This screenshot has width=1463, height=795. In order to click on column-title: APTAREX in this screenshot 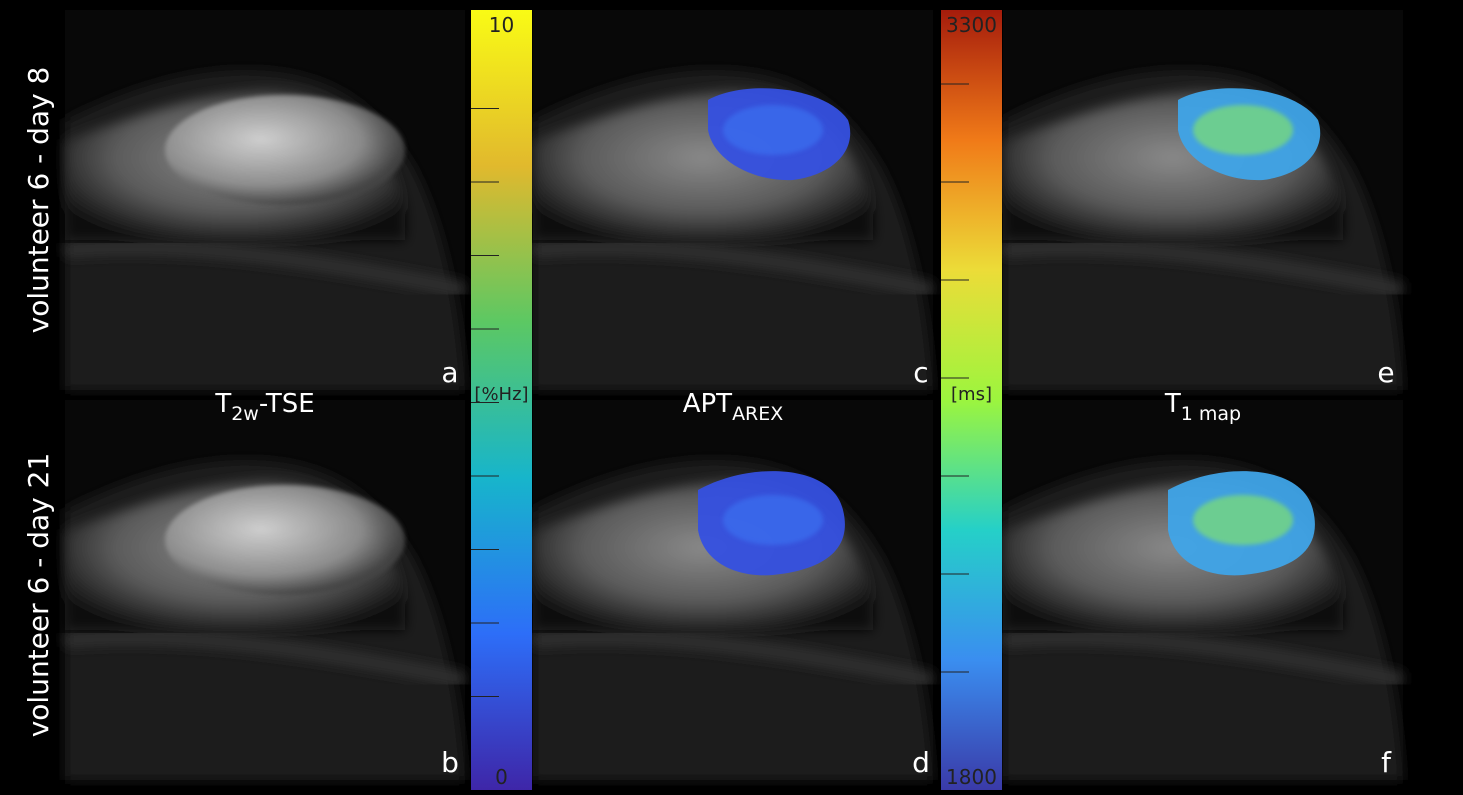, I will do `click(733, 407)`.